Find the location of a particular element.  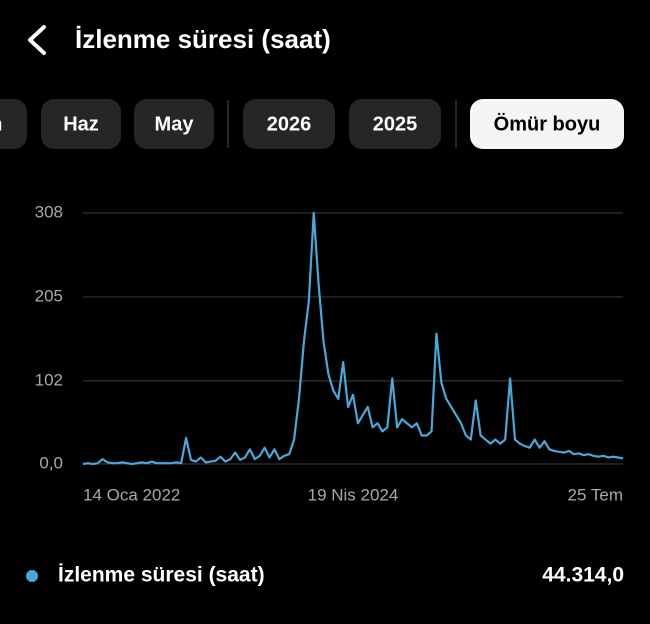

chip-label: 2026 is located at coordinates (289, 124).